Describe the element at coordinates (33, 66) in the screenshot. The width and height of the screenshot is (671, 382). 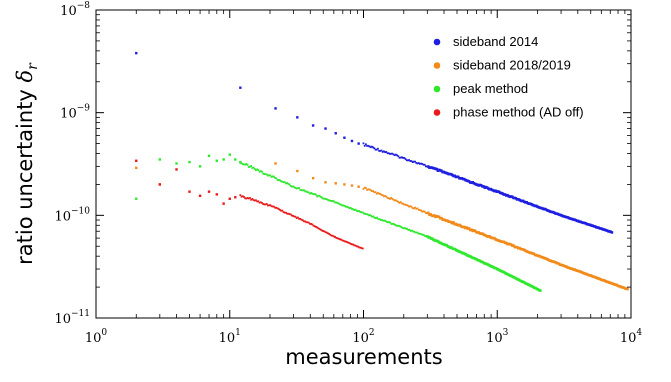
I see `y-axis-label-subscript: r` at that location.